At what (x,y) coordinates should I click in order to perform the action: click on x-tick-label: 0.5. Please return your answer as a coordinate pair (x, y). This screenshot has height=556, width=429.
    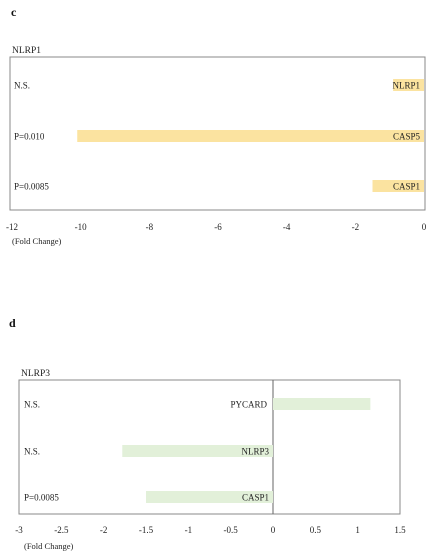
    Looking at the image, I should click on (316, 530).